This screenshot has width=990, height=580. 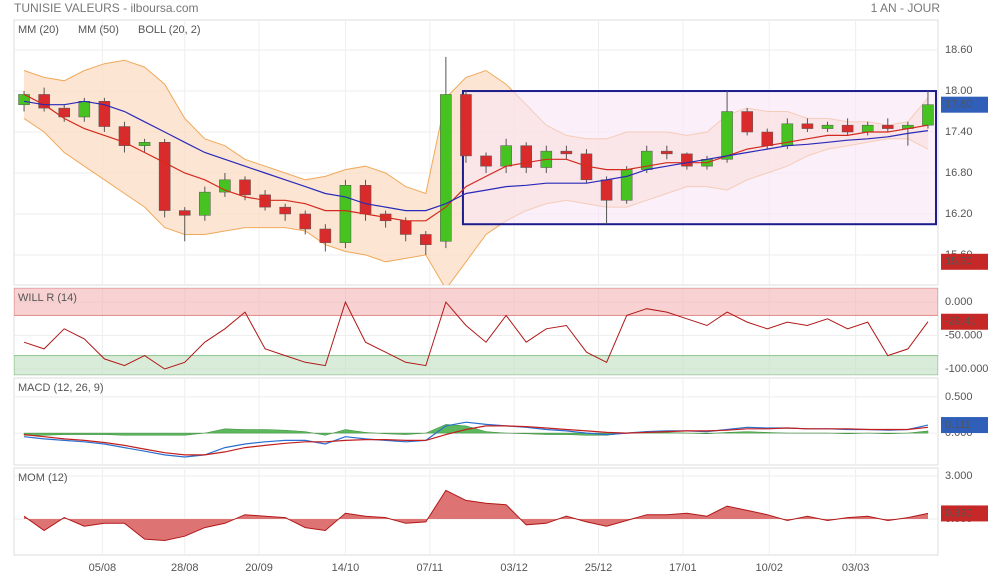 What do you see at coordinates (259, 568) in the screenshot?
I see `x-tick-label: 20/09` at bounding box center [259, 568].